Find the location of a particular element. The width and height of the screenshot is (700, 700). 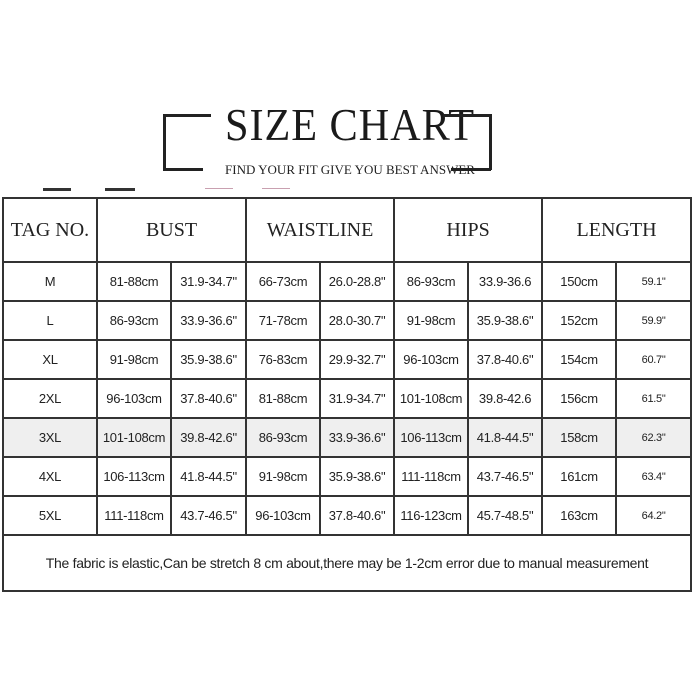

measurement-cell: 156cm is located at coordinates (579, 398).